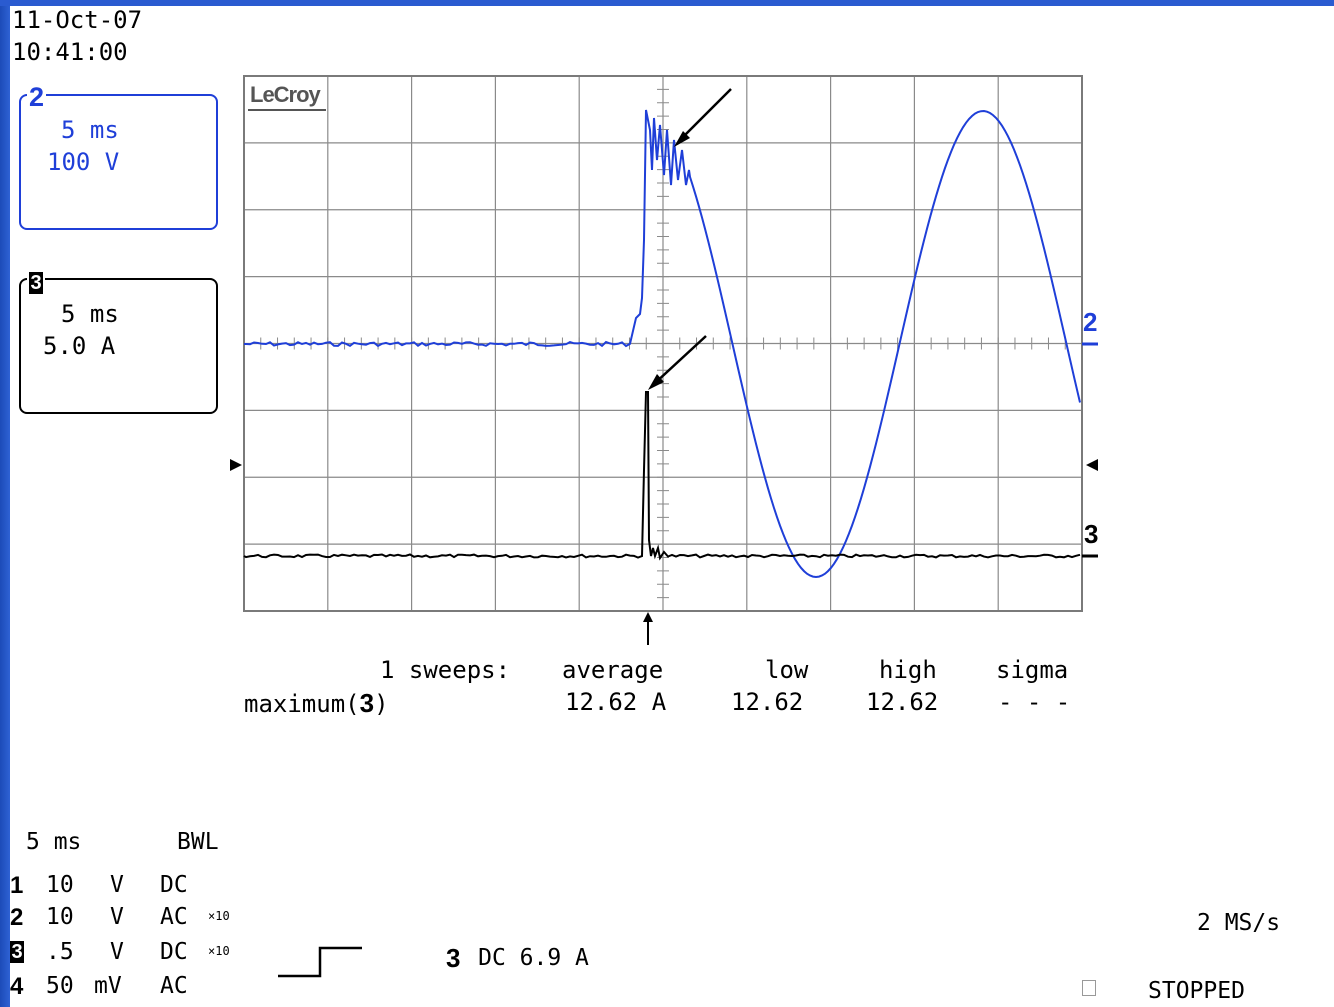 The width and height of the screenshot is (1334, 1007). What do you see at coordinates (1092, 465) in the screenshot?
I see `trigger-level-marker-right` at bounding box center [1092, 465].